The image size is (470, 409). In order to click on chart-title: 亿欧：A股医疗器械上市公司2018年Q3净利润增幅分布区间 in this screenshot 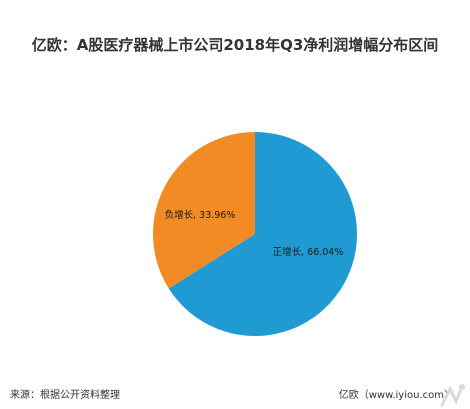, I will do `click(235, 45)`.